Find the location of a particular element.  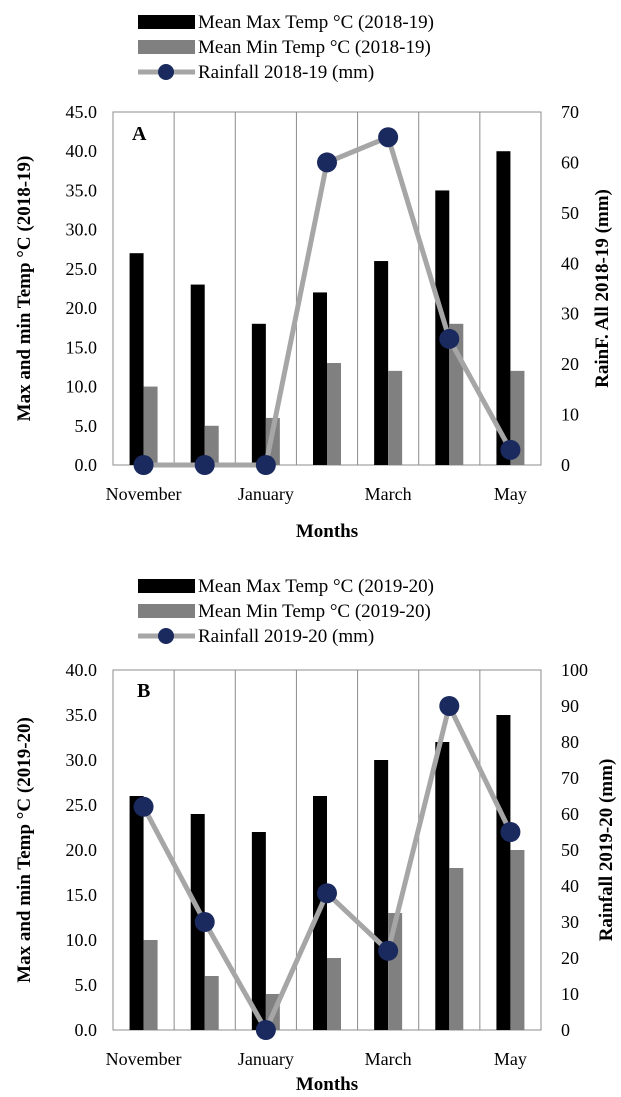

legend-label: Rainfall 2019-20 (mm) is located at coordinates (286, 636).